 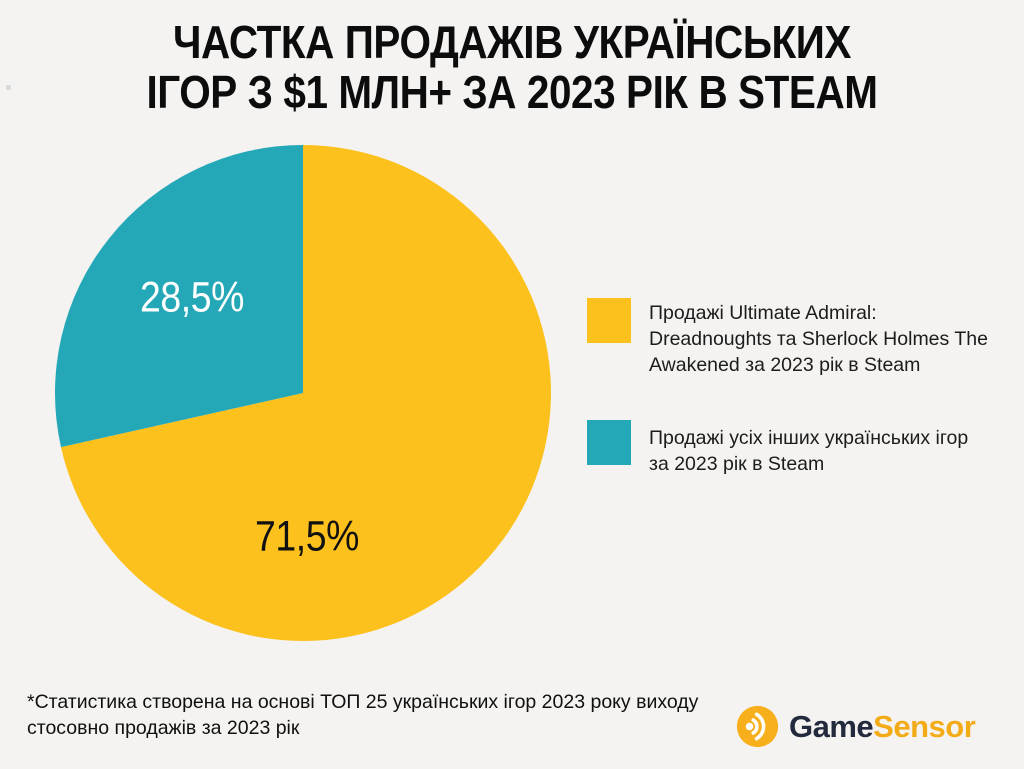 I want to click on logo-wordmark: GameSensor, so click(x=882, y=726).